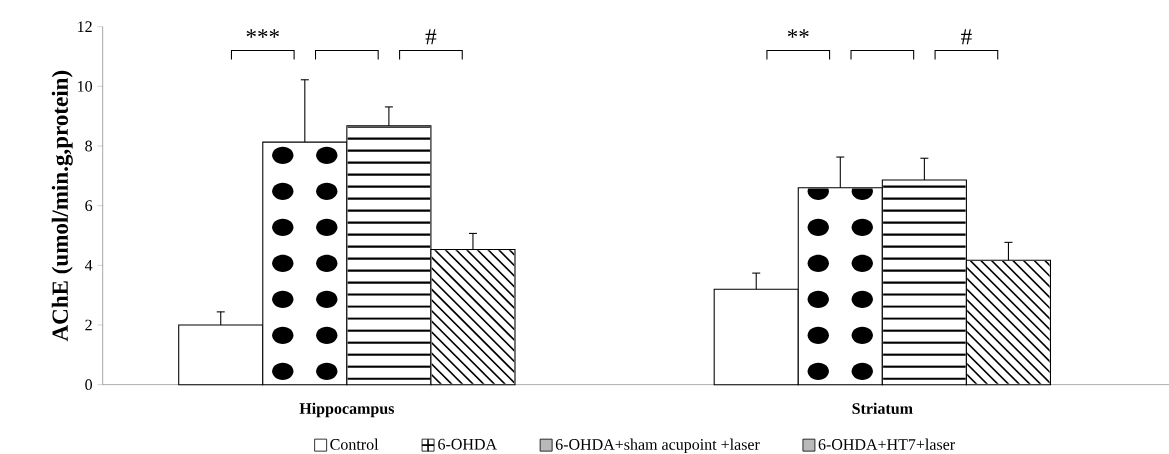  What do you see at coordinates (85, 26) in the screenshot?
I see `y-tick-label: 12` at bounding box center [85, 26].